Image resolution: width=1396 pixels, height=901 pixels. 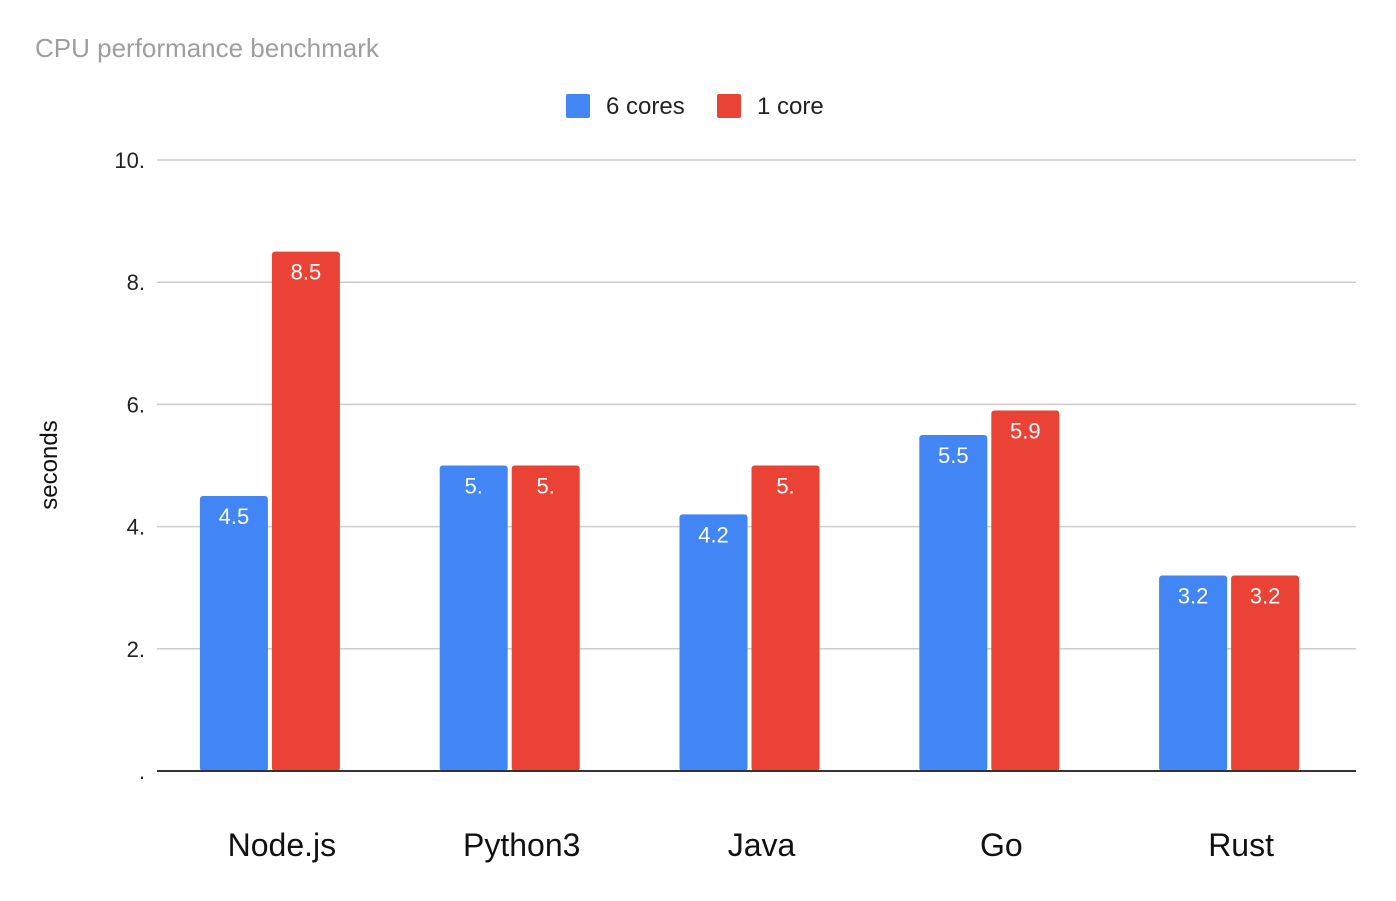 What do you see at coordinates (49, 464) in the screenshot?
I see `y-axis-title: seconds` at bounding box center [49, 464].